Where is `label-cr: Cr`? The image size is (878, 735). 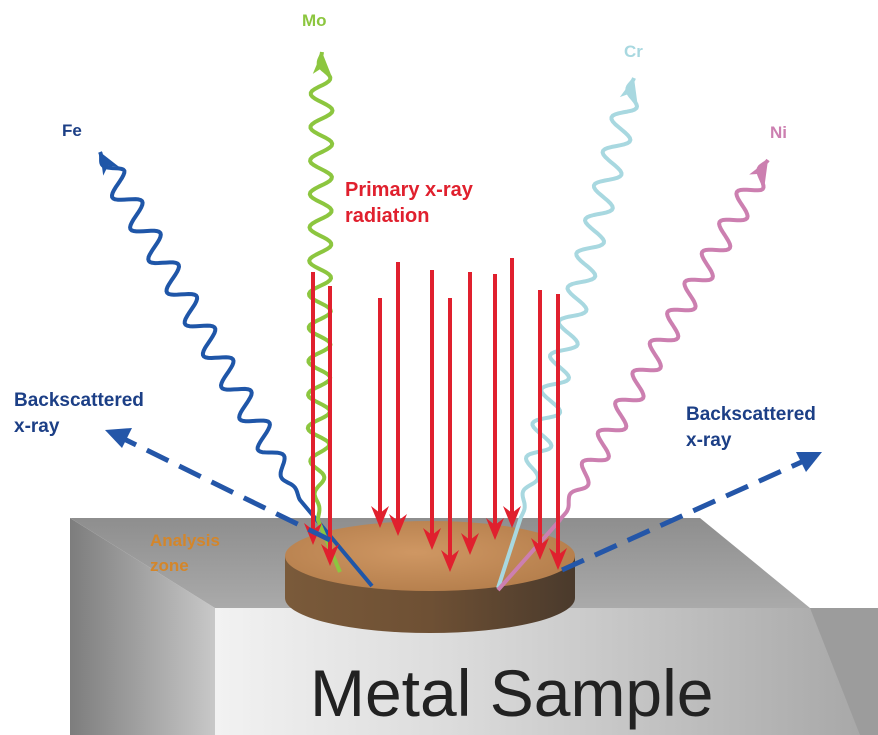
label-cr: Cr is located at coordinates (633, 51).